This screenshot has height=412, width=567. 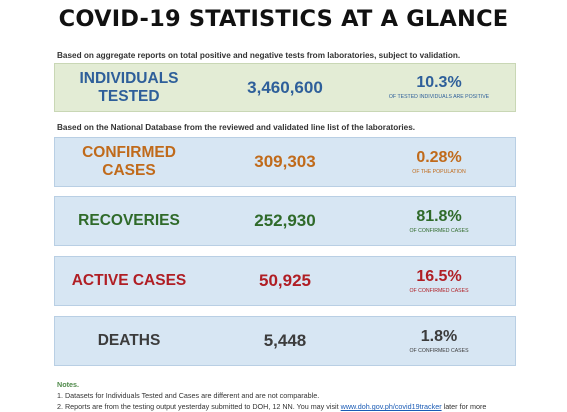 I want to click on active-cases-percent-block: 16.5% OF CONFIRMED CASES, so click(x=439, y=281).